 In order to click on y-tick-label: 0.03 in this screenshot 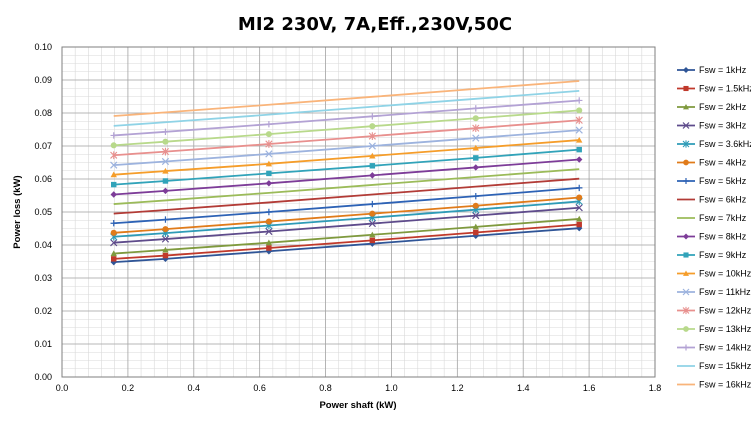, I will do `click(43, 278)`.